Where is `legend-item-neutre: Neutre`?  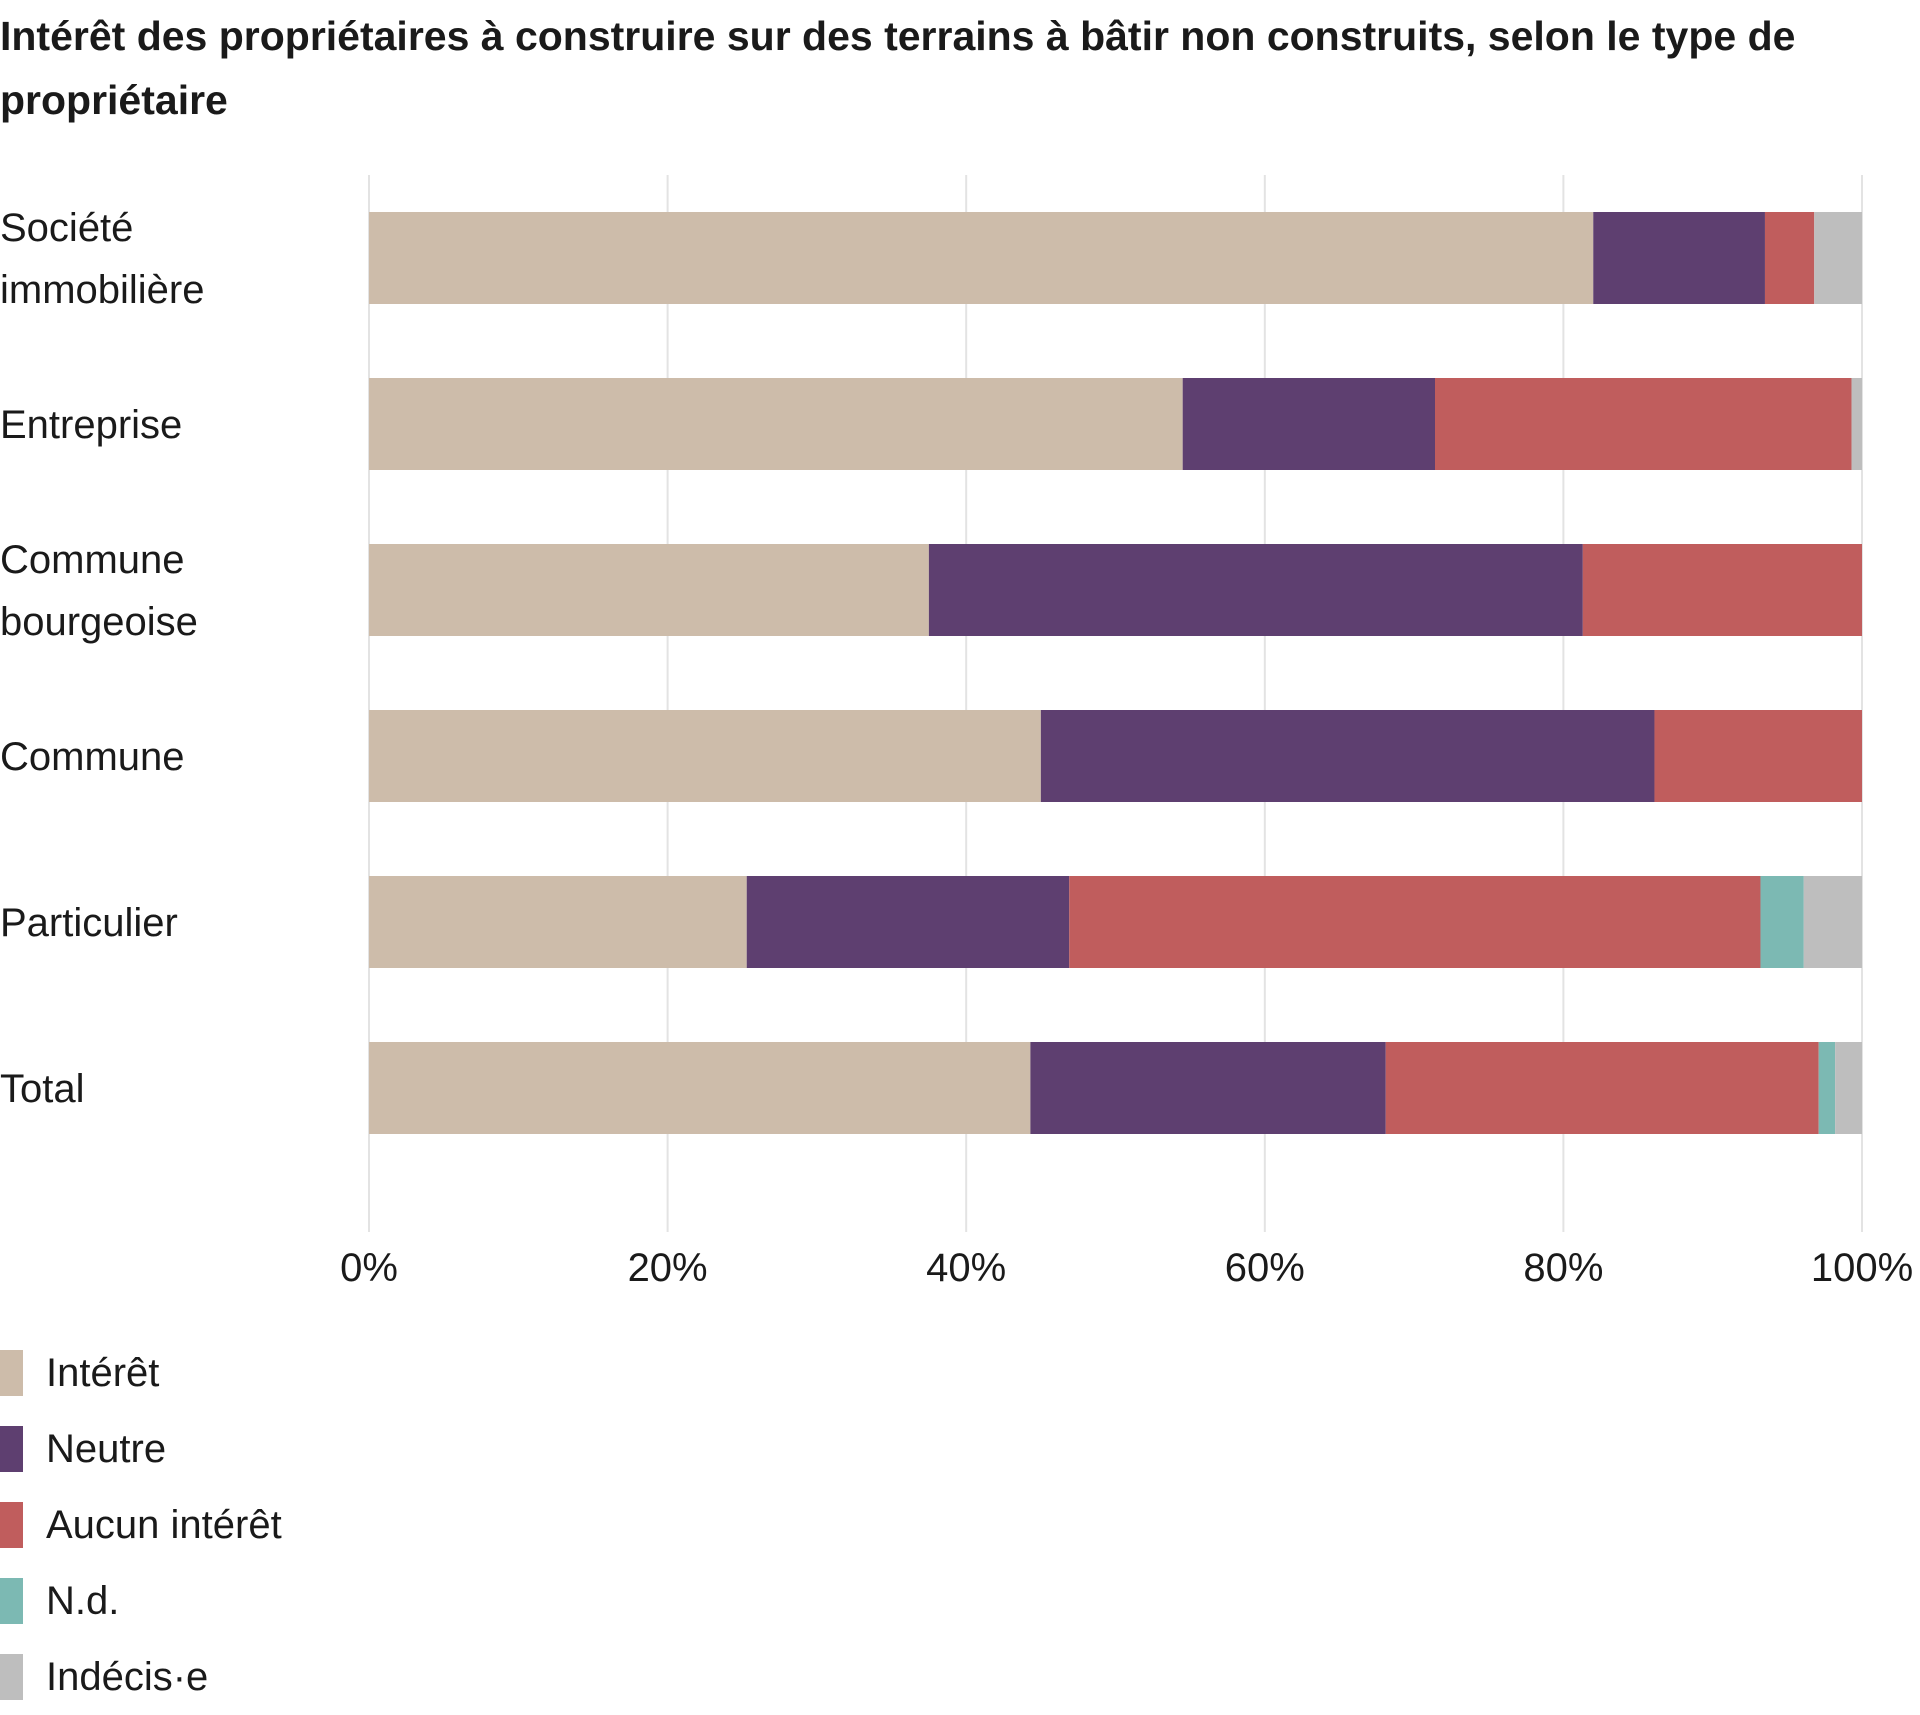
legend-item-neutre: Neutre is located at coordinates (141, 1449).